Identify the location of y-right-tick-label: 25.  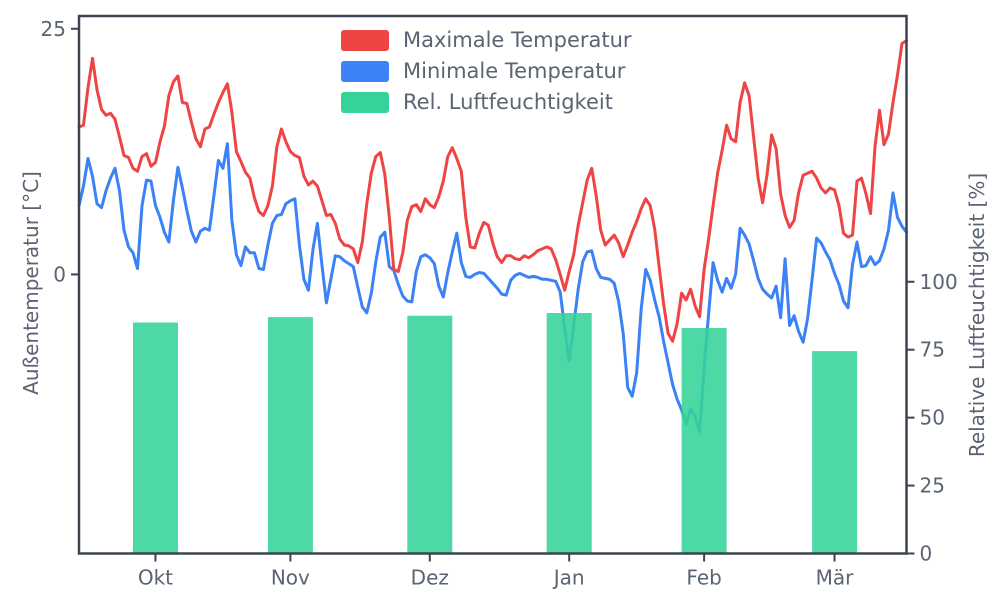
(932, 486).